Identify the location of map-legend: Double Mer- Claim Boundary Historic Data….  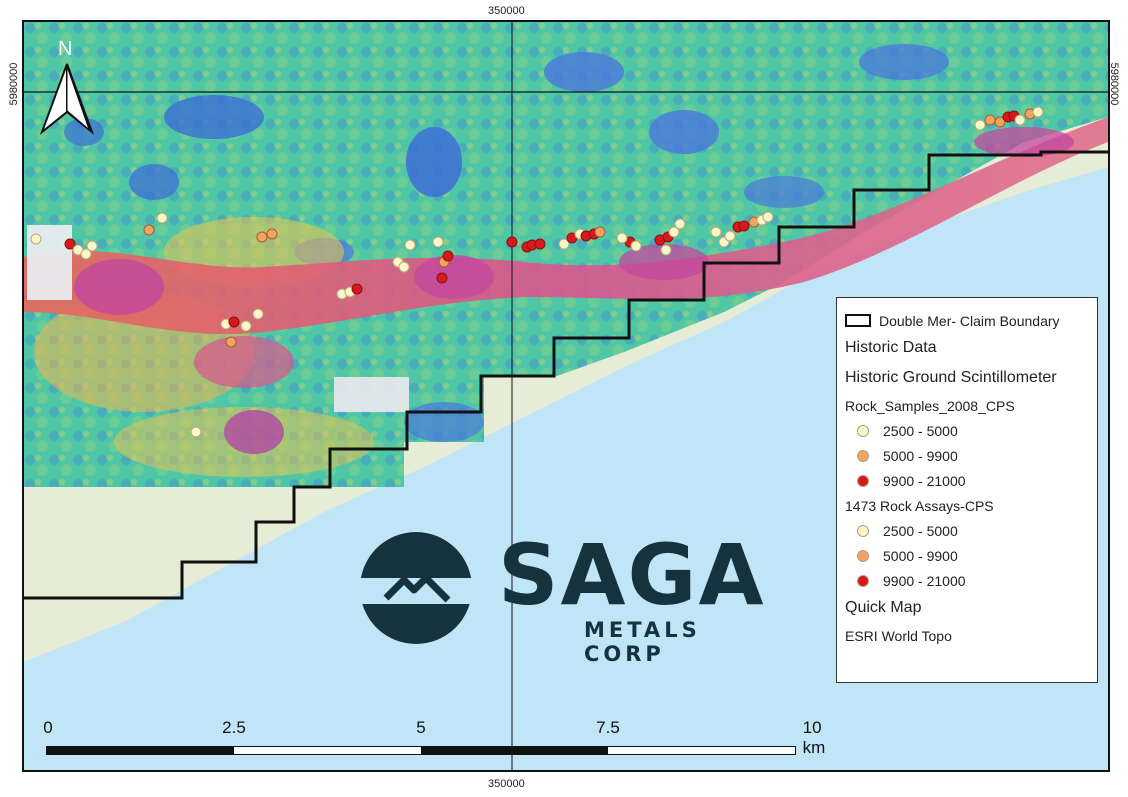
(967, 490).